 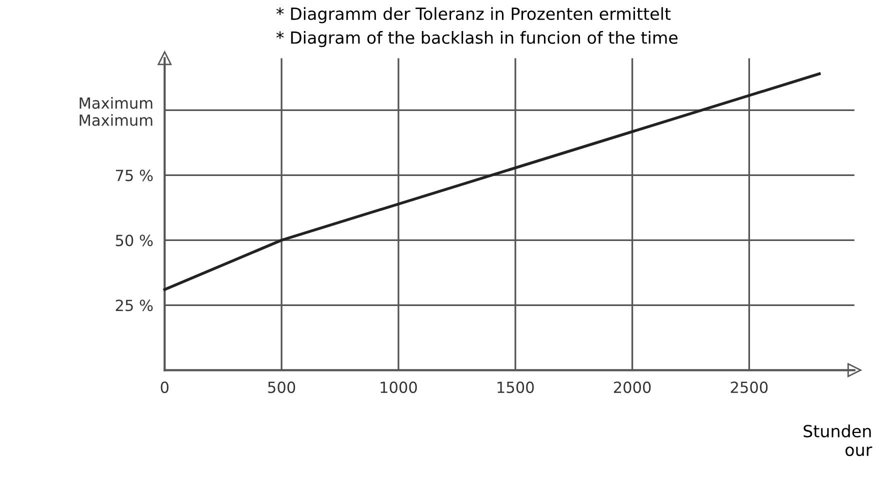 What do you see at coordinates (116, 111) in the screenshot?
I see `y-tick-label: Maximum Maximum` at bounding box center [116, 111].